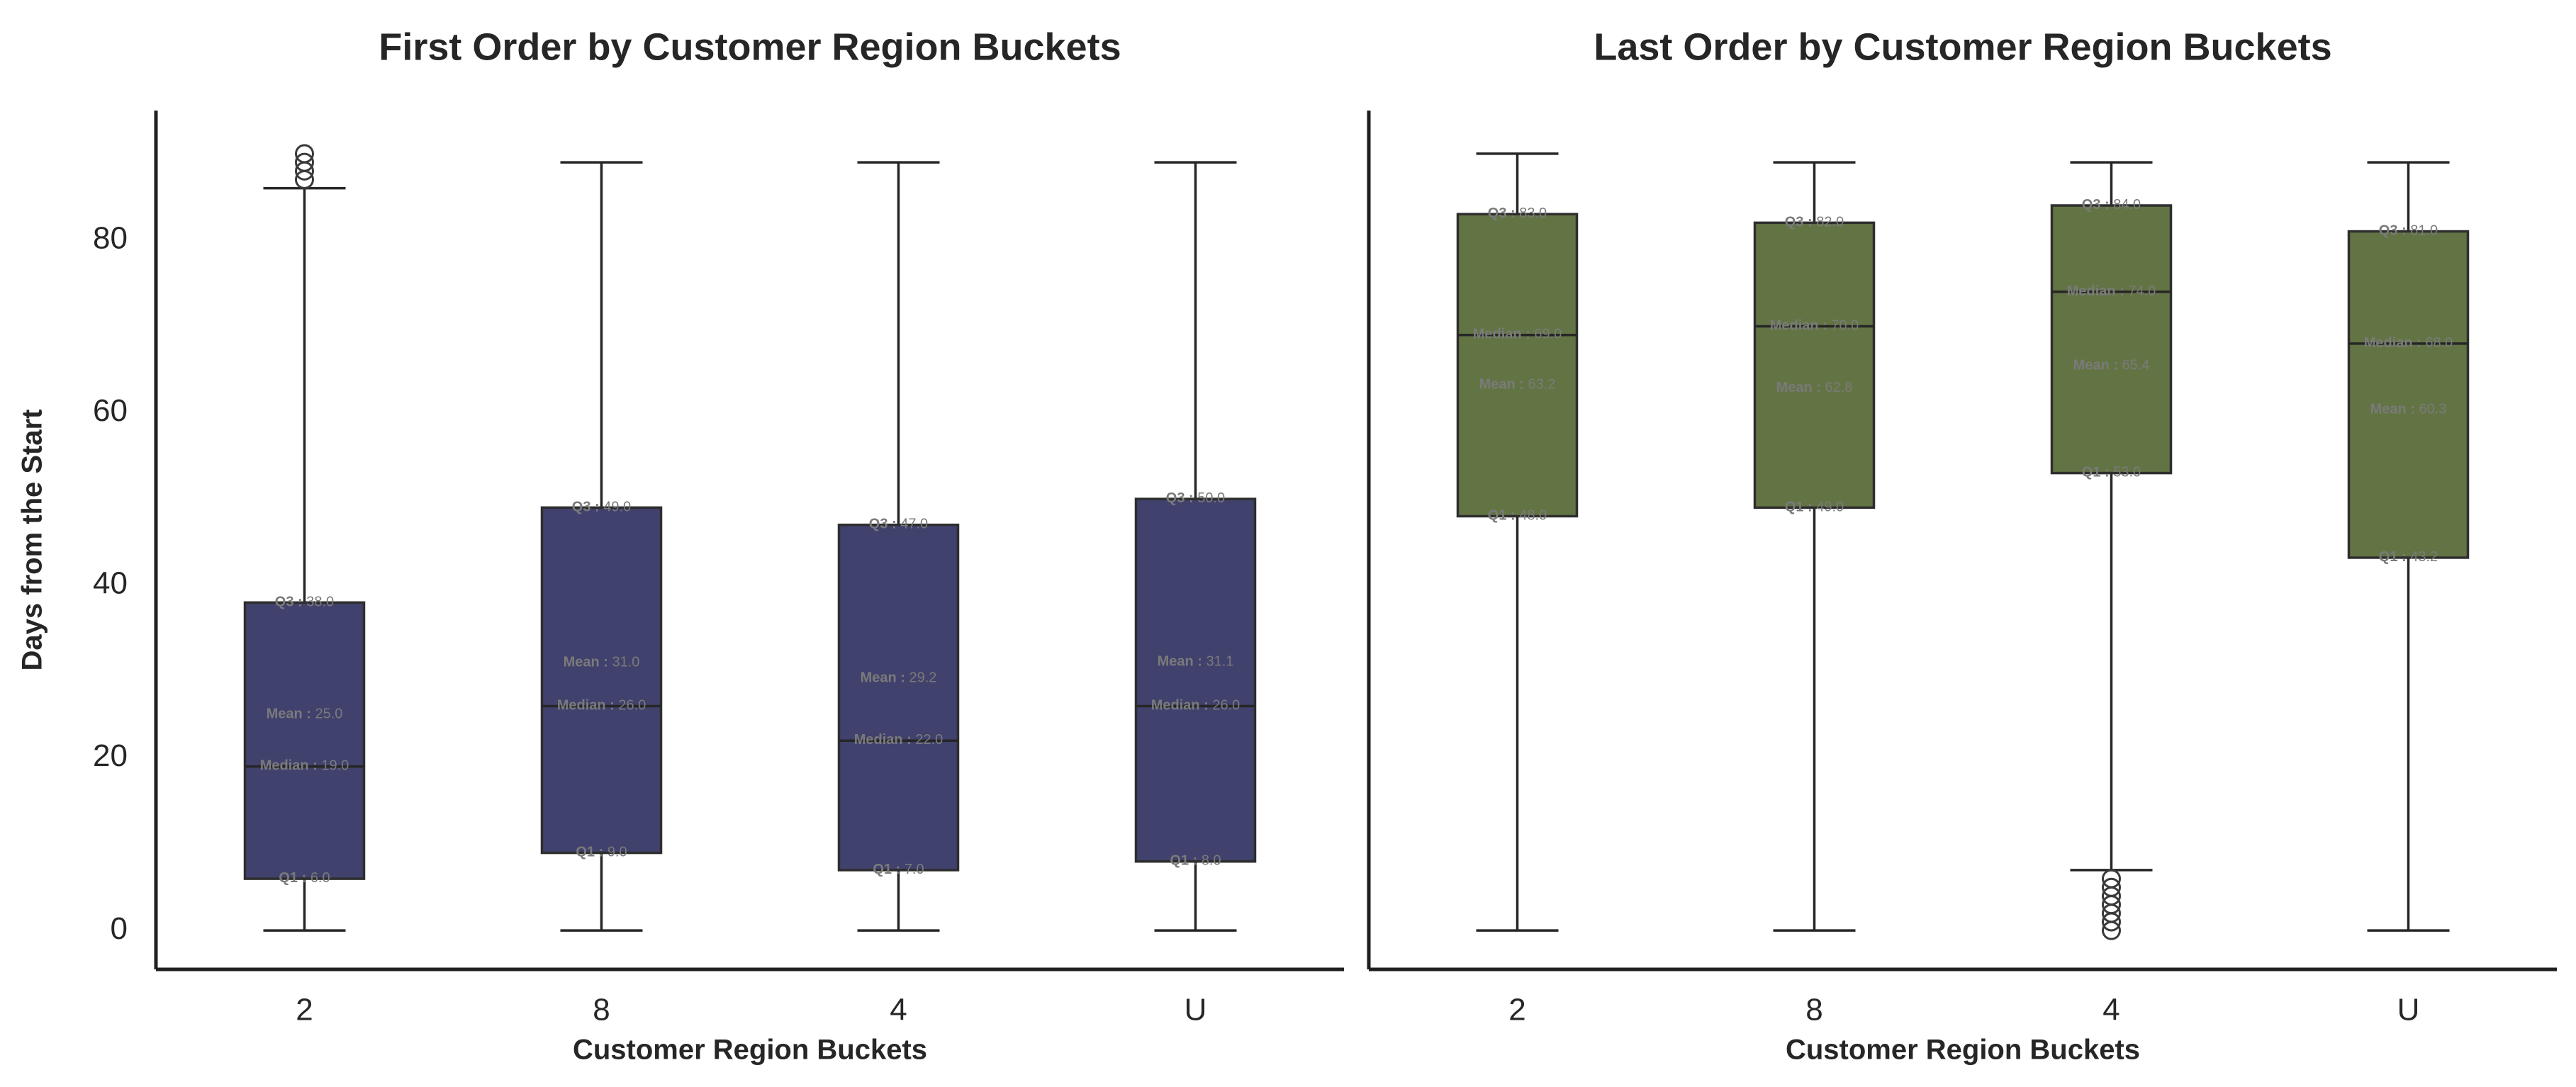  I want to click on median-label: Median : 19.0, so click(305, 766).